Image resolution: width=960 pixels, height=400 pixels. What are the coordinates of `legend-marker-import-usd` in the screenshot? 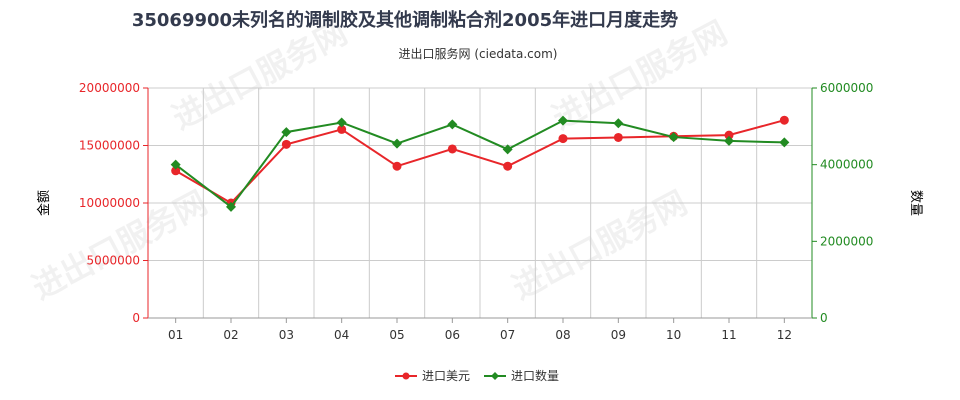 It's located at (406, 376).